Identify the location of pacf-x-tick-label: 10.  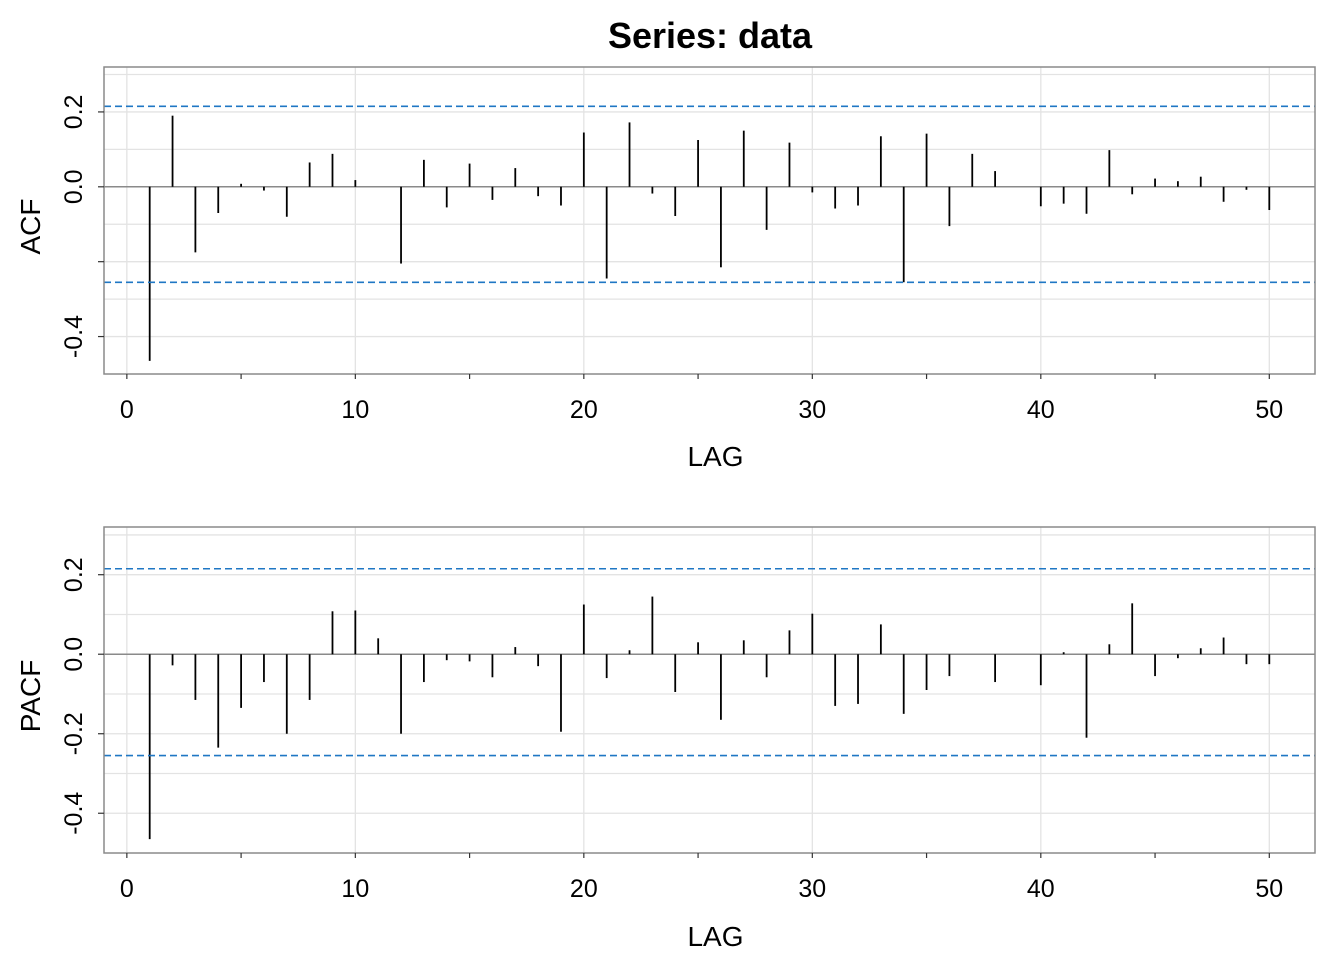
(355, 889).